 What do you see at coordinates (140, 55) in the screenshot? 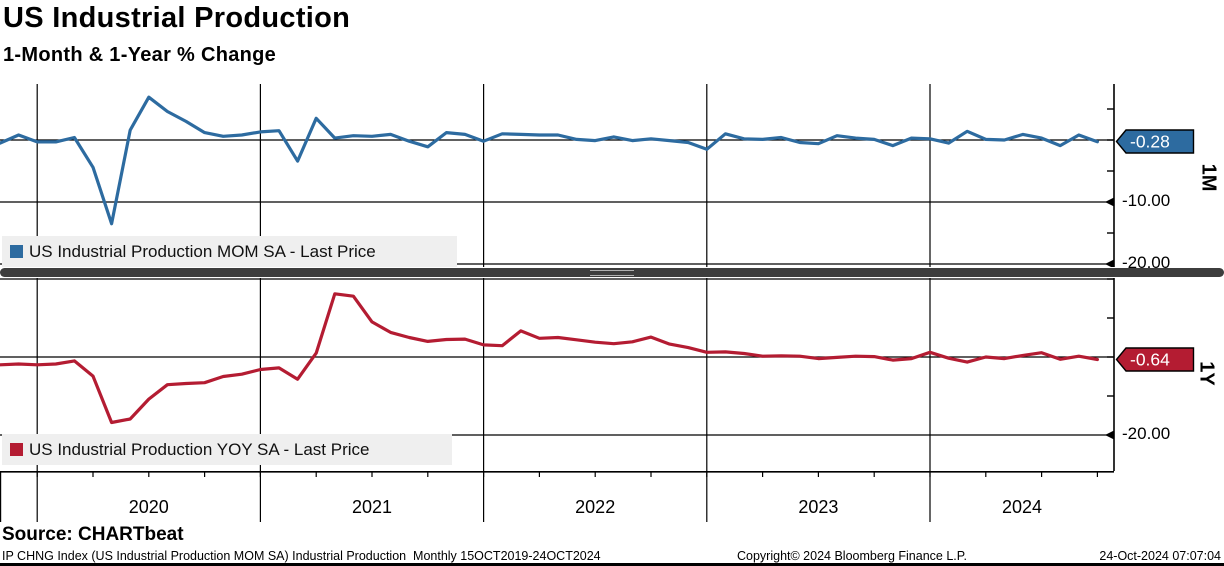
I see `page-subtitle: 1-Month & 1-Year % Change` at bounding box center [140, 55].